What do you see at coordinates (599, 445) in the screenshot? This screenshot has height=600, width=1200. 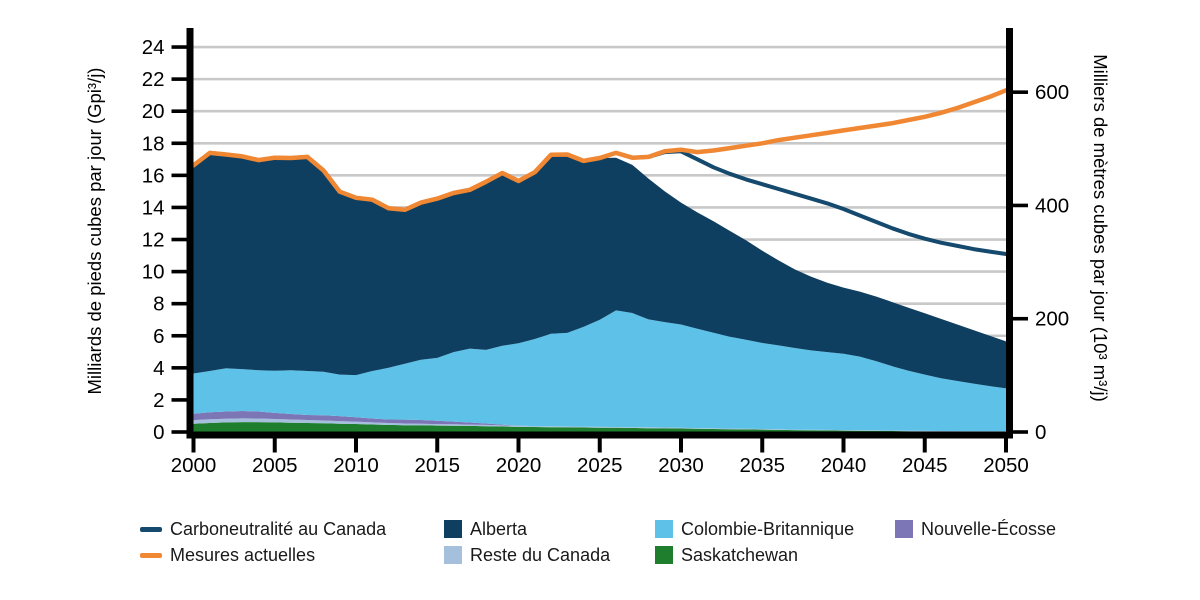 I see `x-tick-2025` at bounding box center [599, 445].